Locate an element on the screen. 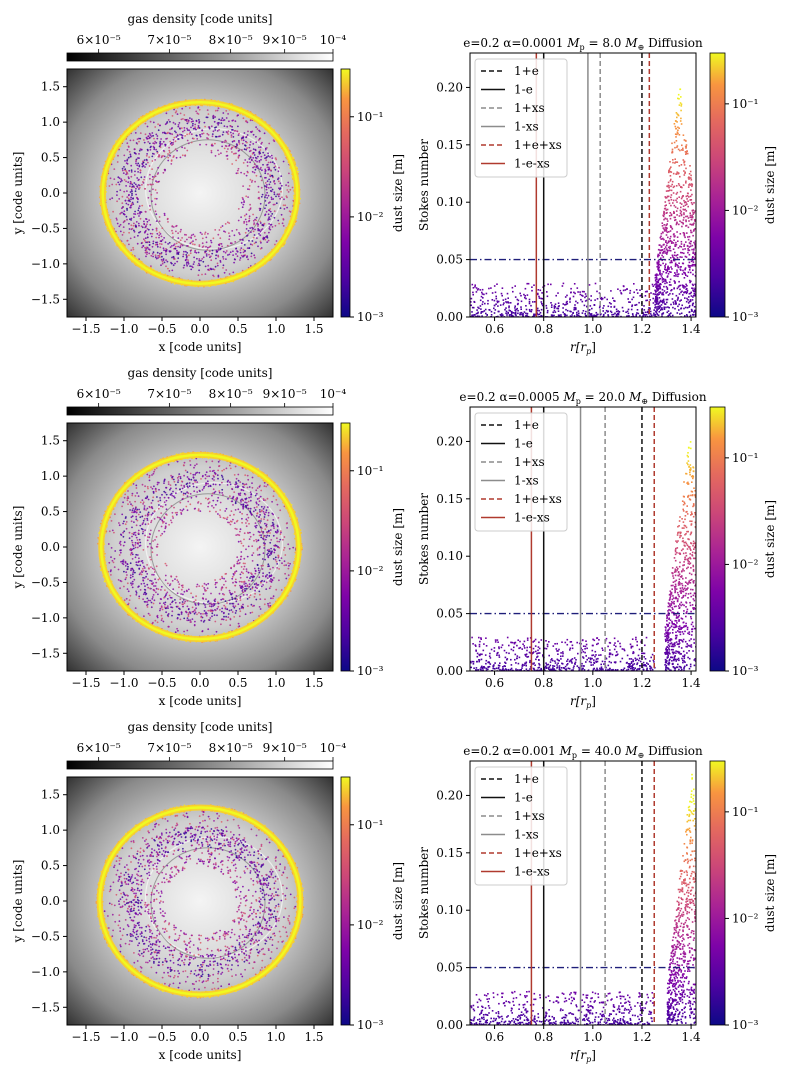 The image size is (792, 1080). disk-ytick-label: 0.0 is located at coordinates (50, 193).